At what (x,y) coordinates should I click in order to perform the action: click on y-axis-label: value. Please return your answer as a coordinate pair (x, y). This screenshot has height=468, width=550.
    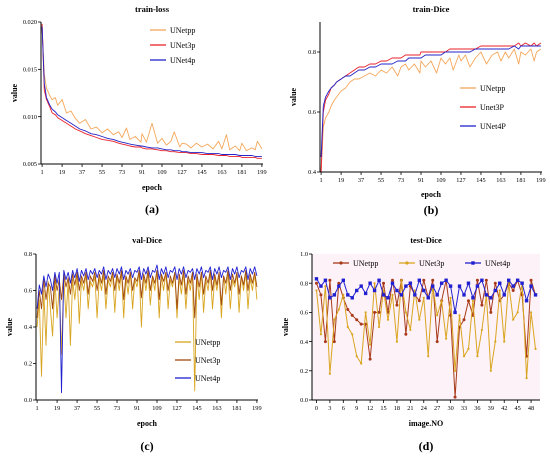
    Looking at the image, I should click on (9, 326).